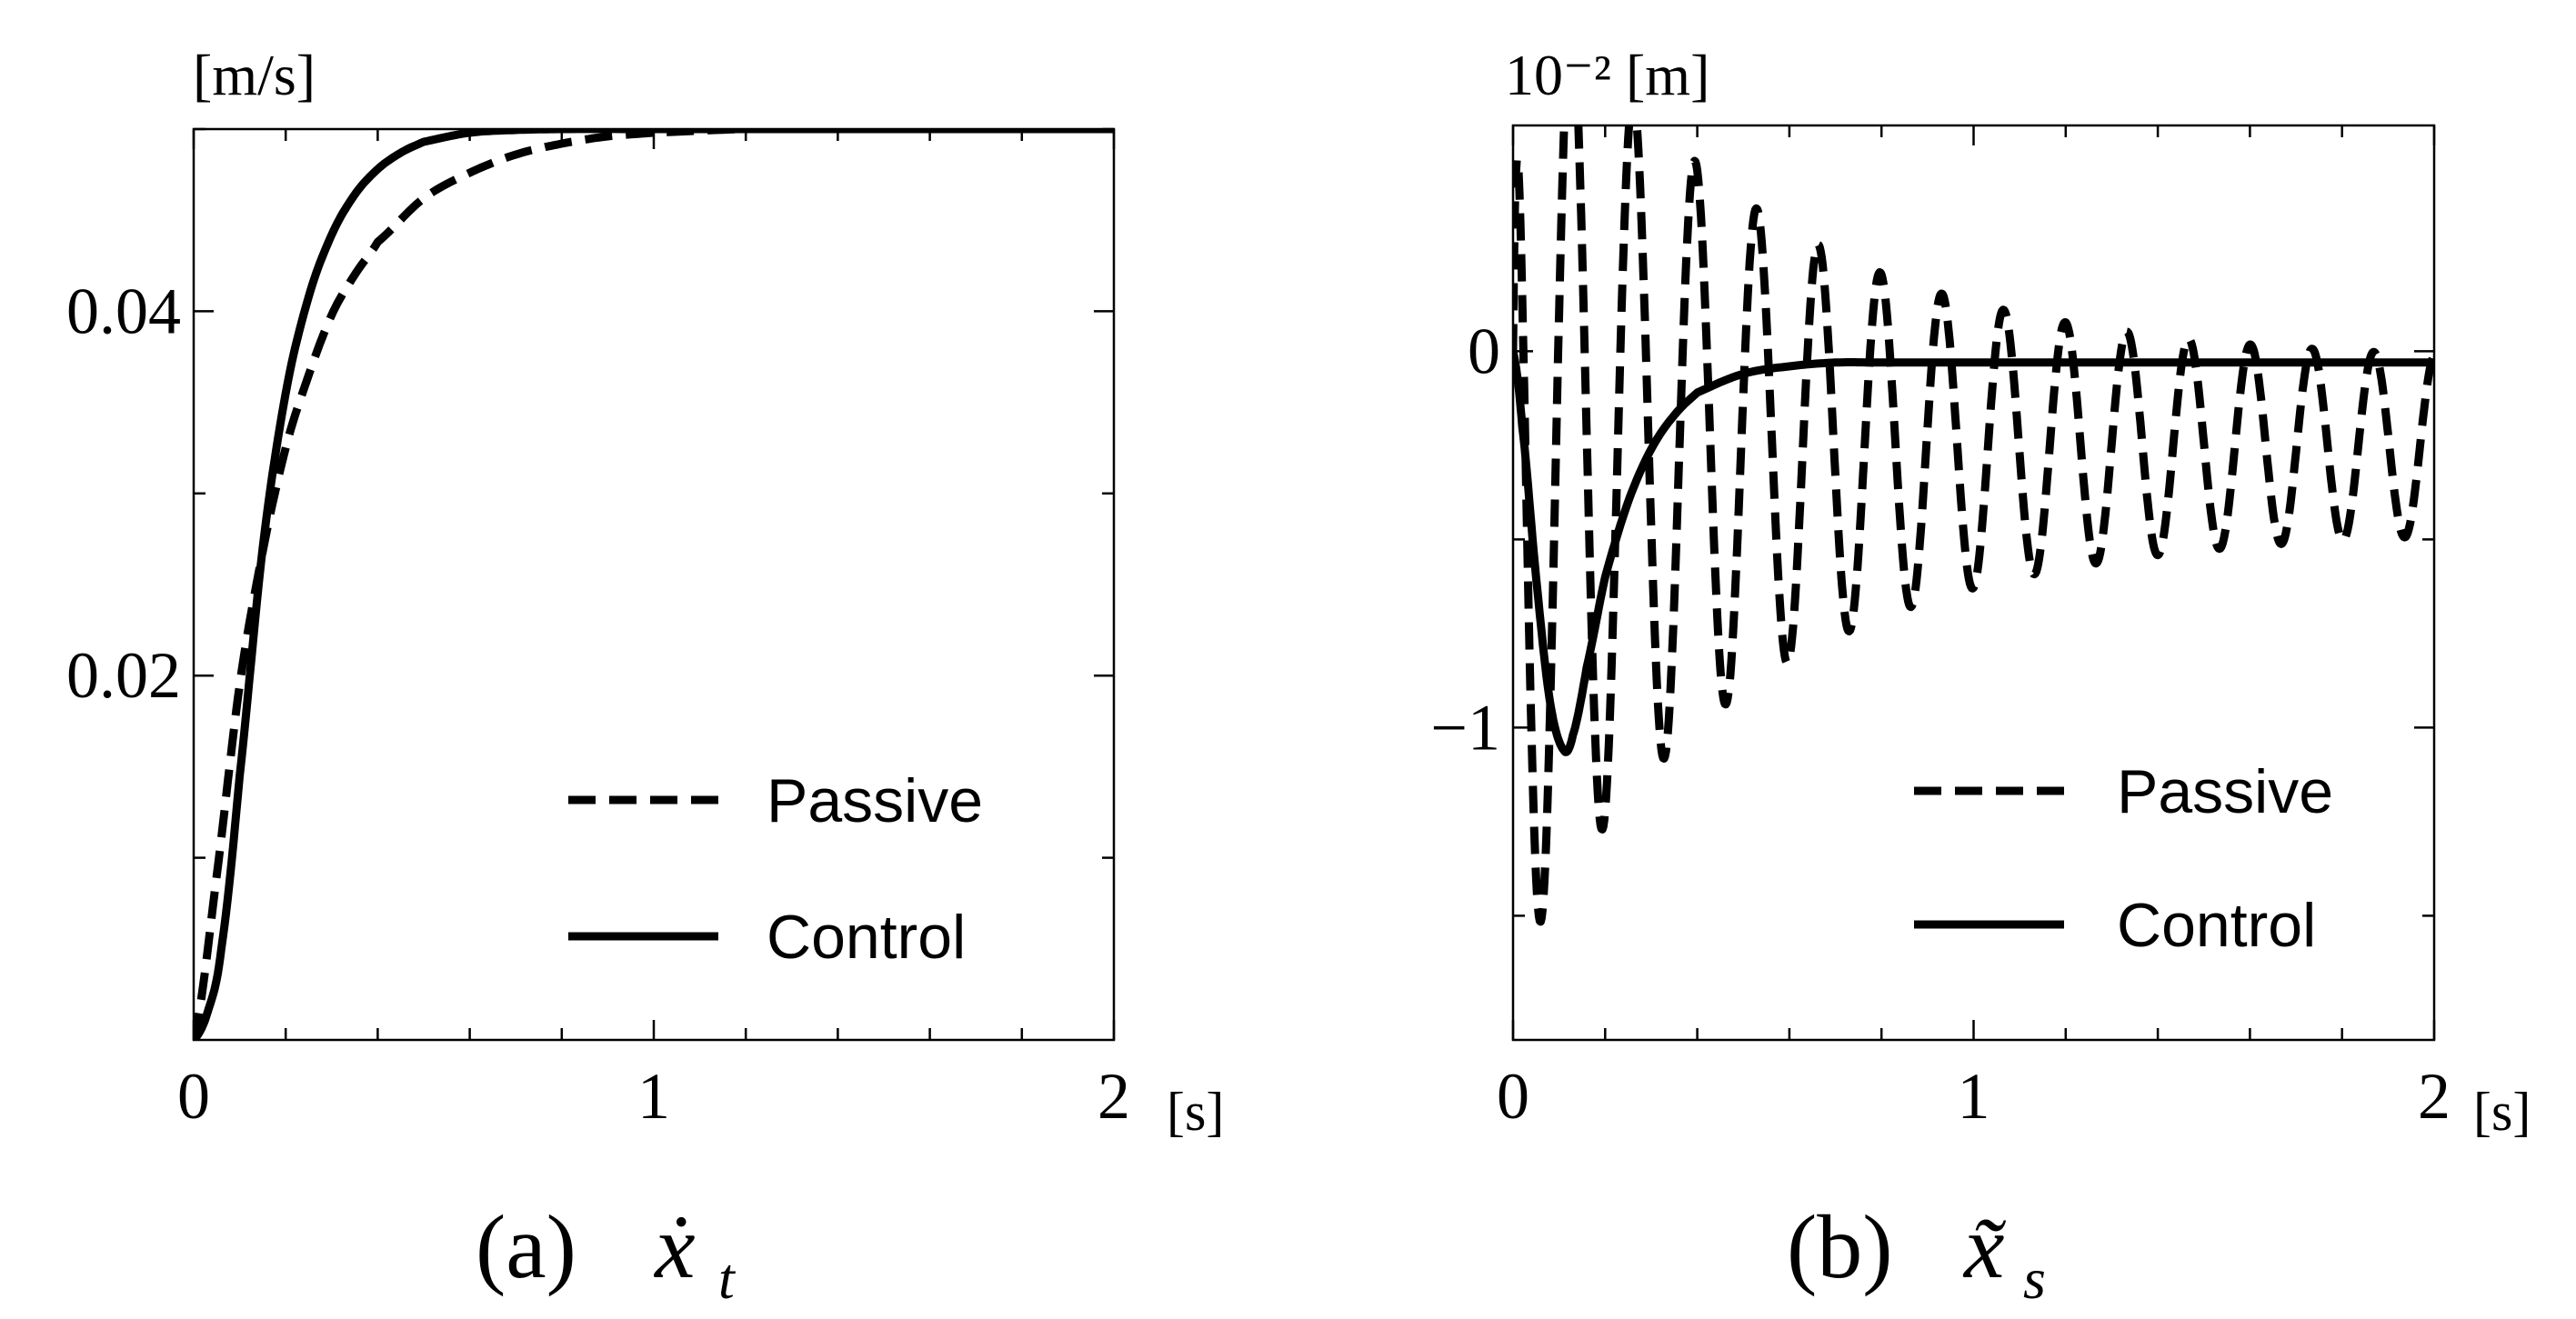 Image resolution: width=2576 pixels, height=1319 pixels. What do you see at coordinates (585, 1246) in the screenshot?
I see `panel-a-caption: (a) ẋ` at bounding box center [585, 1246].